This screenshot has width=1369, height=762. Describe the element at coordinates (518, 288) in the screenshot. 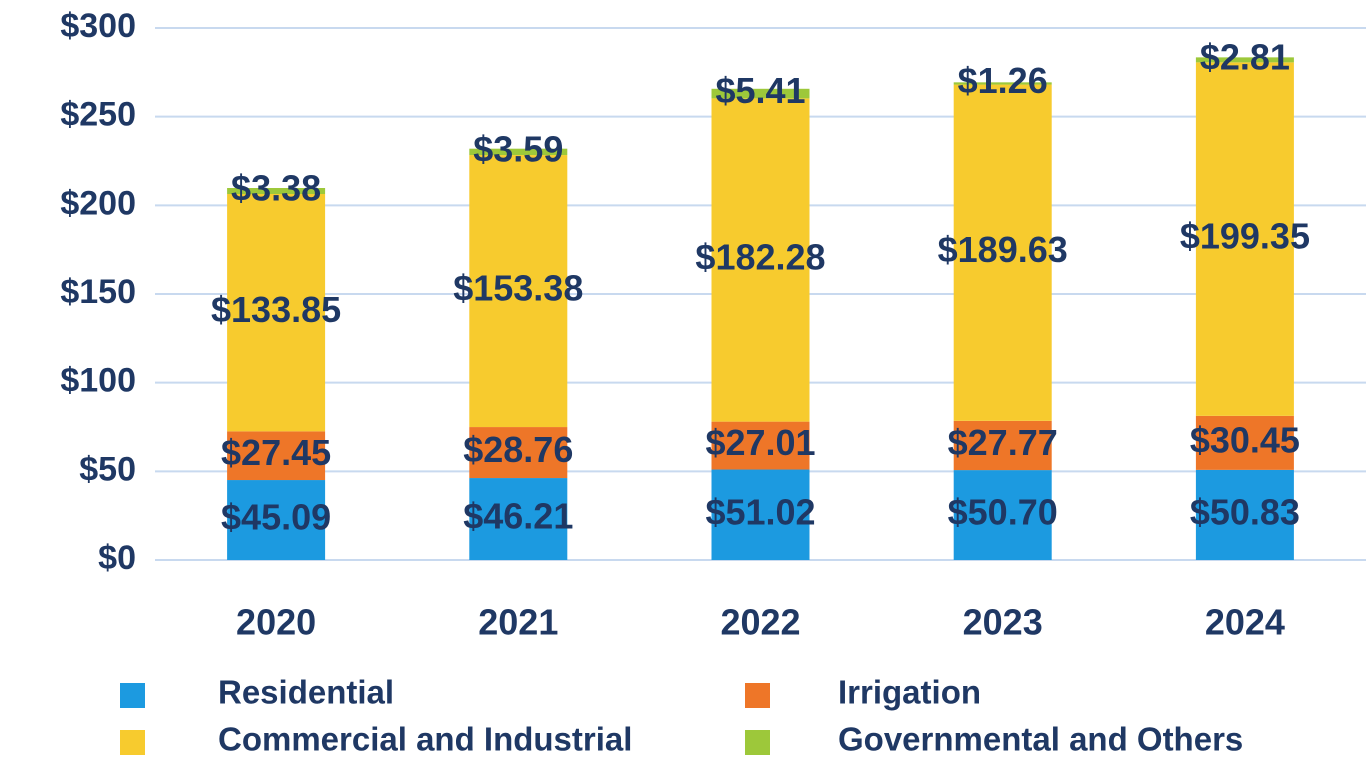

I see `data-label: $153.38` at that location.